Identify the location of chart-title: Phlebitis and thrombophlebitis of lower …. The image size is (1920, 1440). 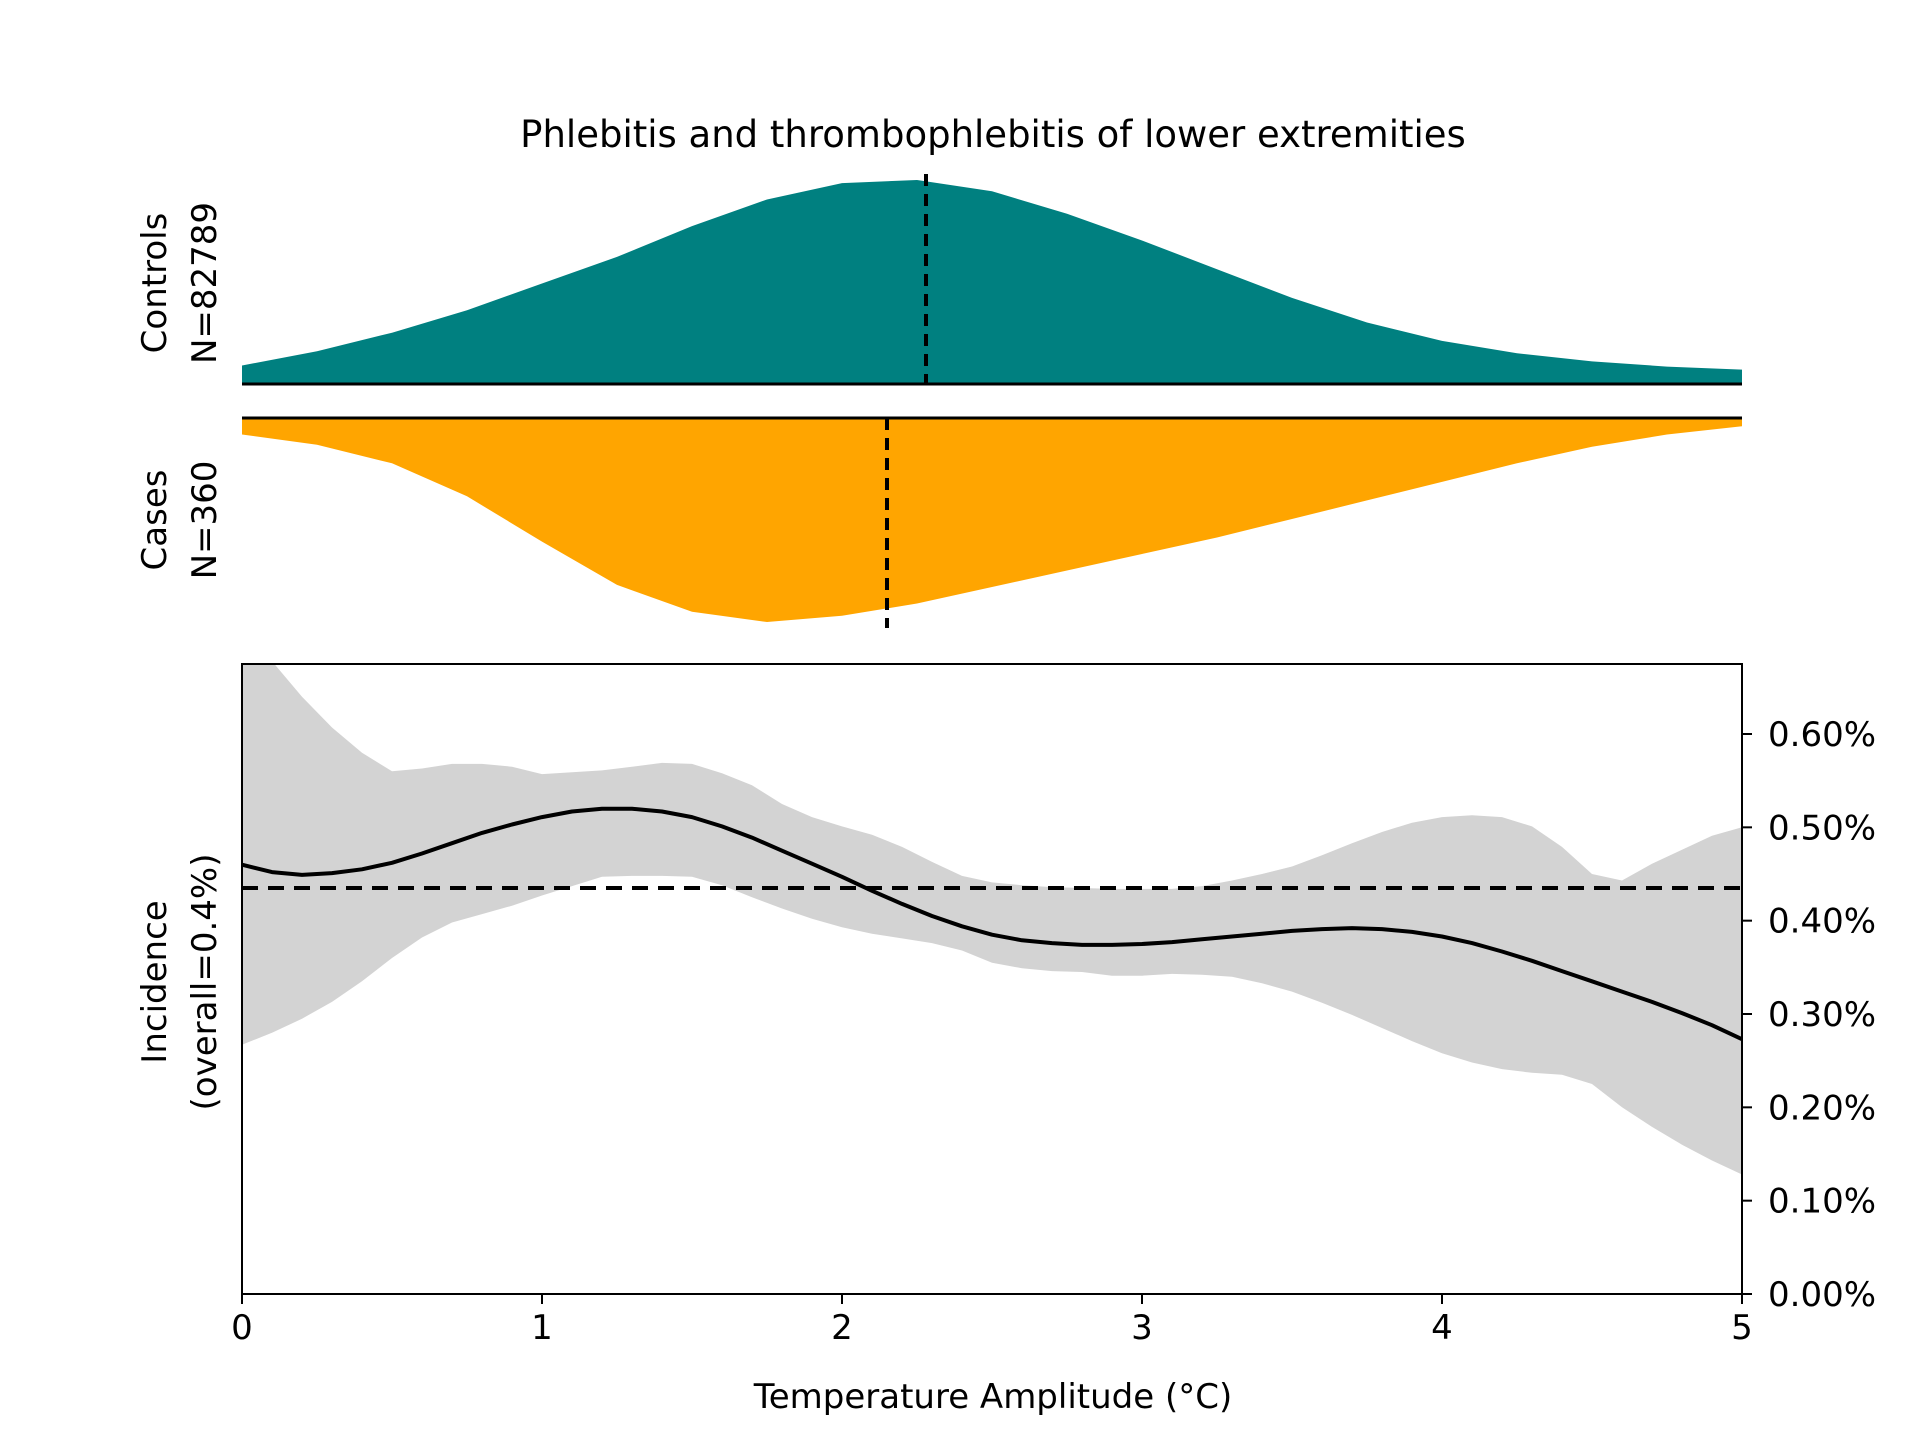
(993, 134).